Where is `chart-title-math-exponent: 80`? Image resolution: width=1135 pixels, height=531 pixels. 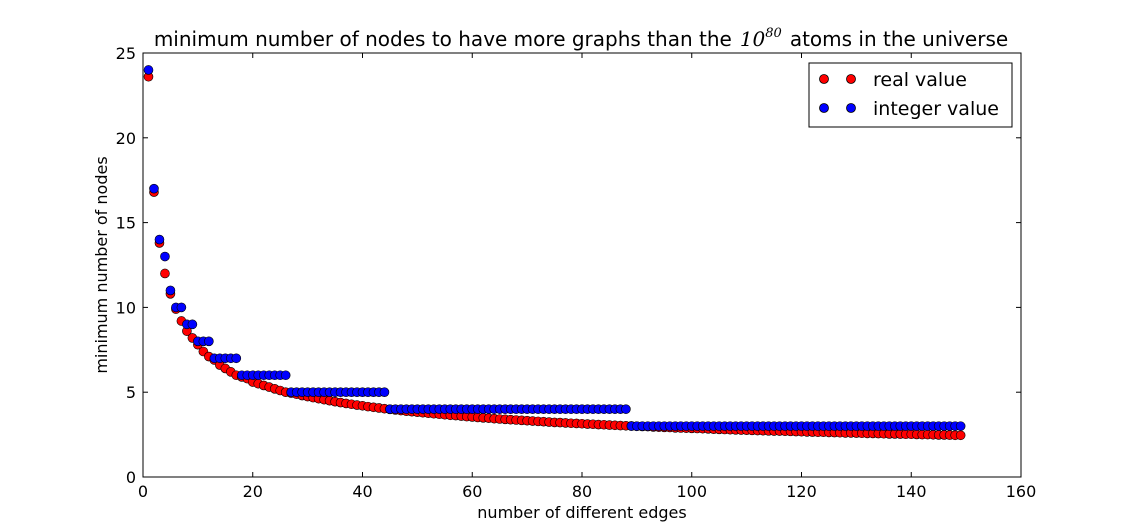 chart-title-math-exponent: 80 is located at coordinates (773, 33).